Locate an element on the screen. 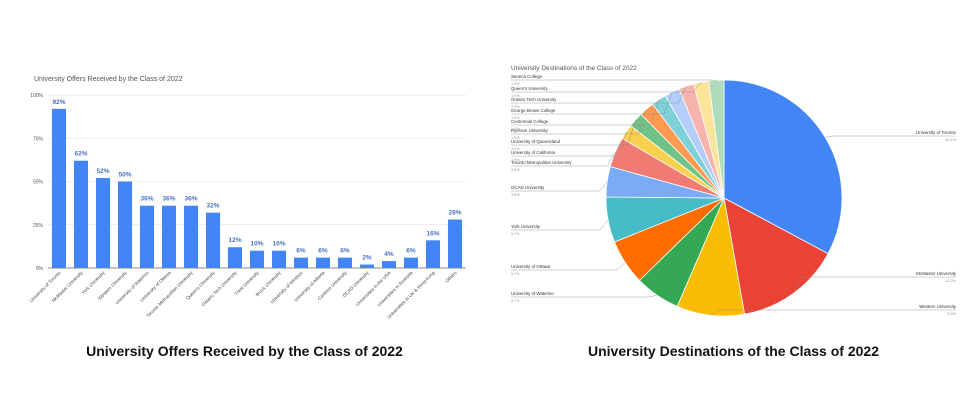 The image size is (978, 404). bar-data-label: 12% is located at coordinates (234, 240).